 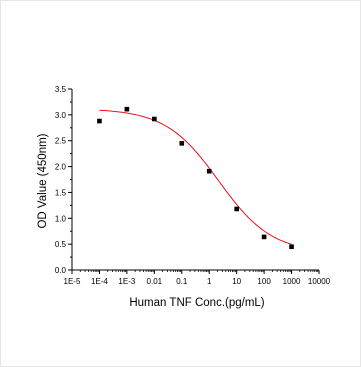 I want to click on x-tick-label: 1E-5, so click(x=72, y=281).